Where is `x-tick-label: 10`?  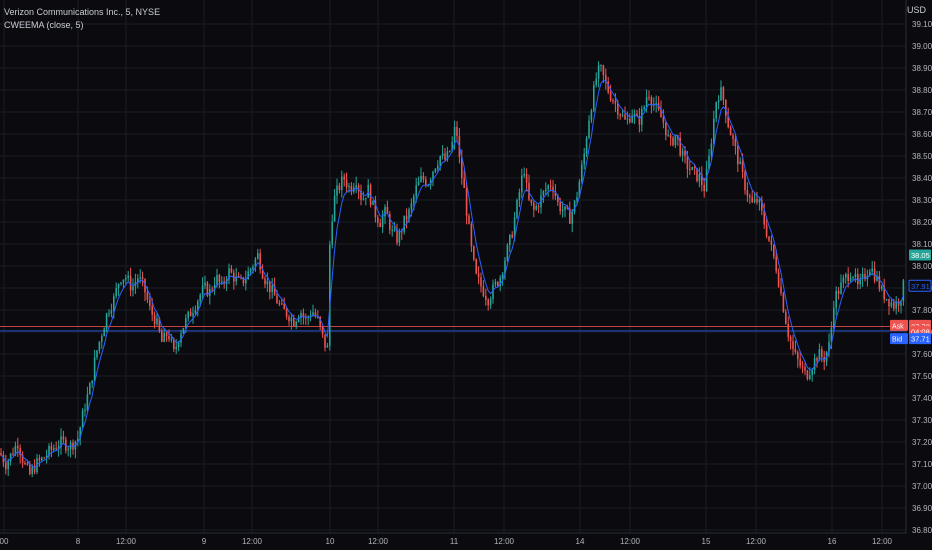
x-tick-label: 10 is located at coordinates (330, 541).